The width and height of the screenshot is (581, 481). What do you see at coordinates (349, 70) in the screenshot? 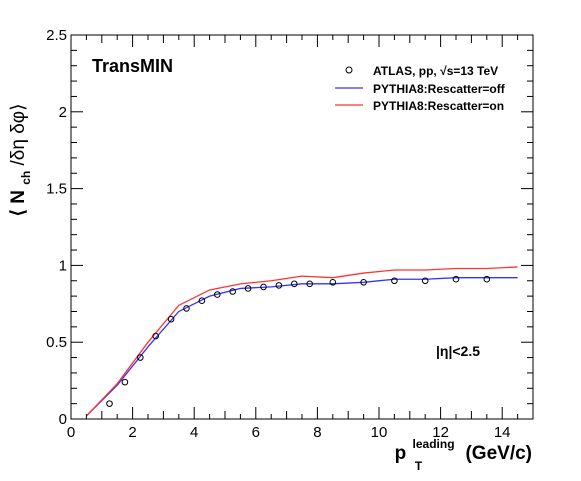
I see `legend-marker-atlas` at bounding box center [349, 70].